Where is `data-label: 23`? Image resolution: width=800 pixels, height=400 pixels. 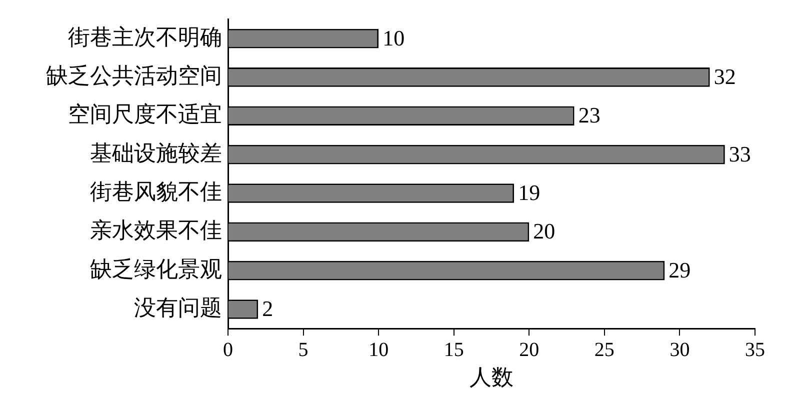 data-label: 23 is located at coordinates (589, 115).